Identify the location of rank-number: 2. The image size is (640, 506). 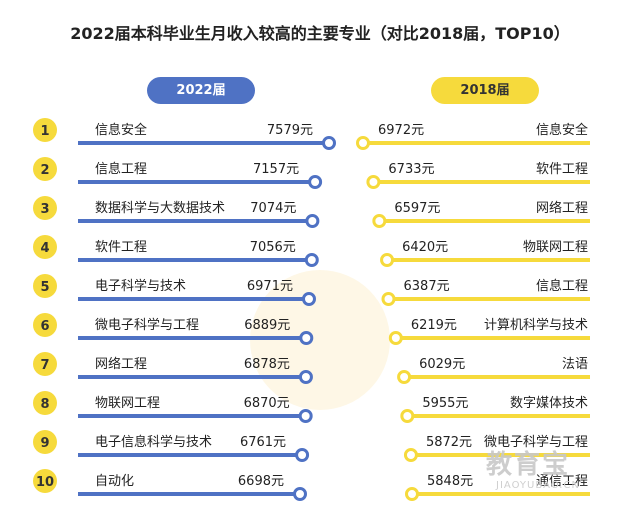
(44, 170).